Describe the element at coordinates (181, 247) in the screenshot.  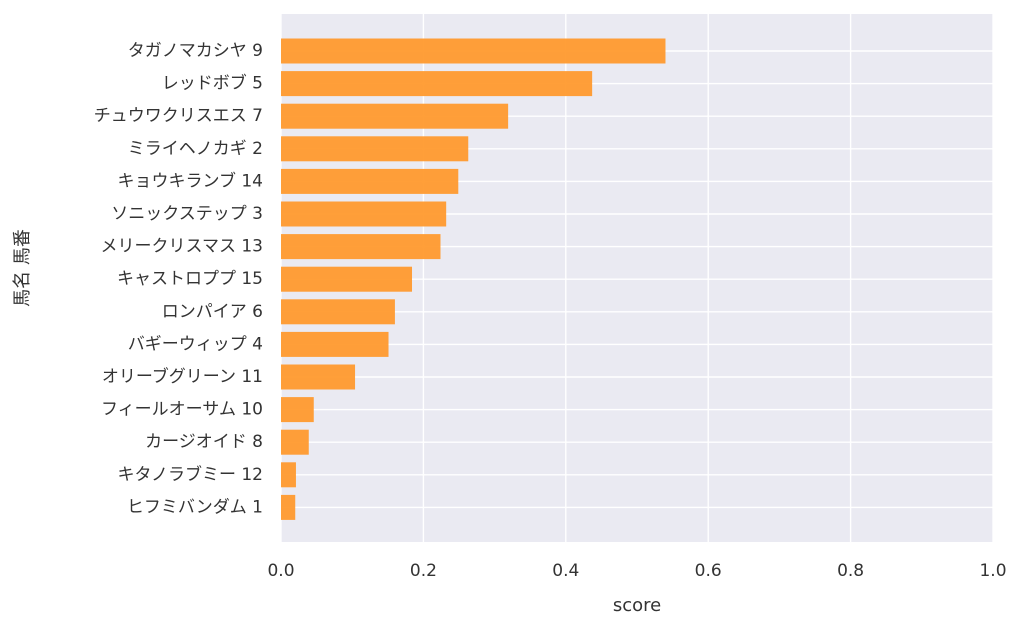
I see `category-label: メリークリスマス 13` at that location.